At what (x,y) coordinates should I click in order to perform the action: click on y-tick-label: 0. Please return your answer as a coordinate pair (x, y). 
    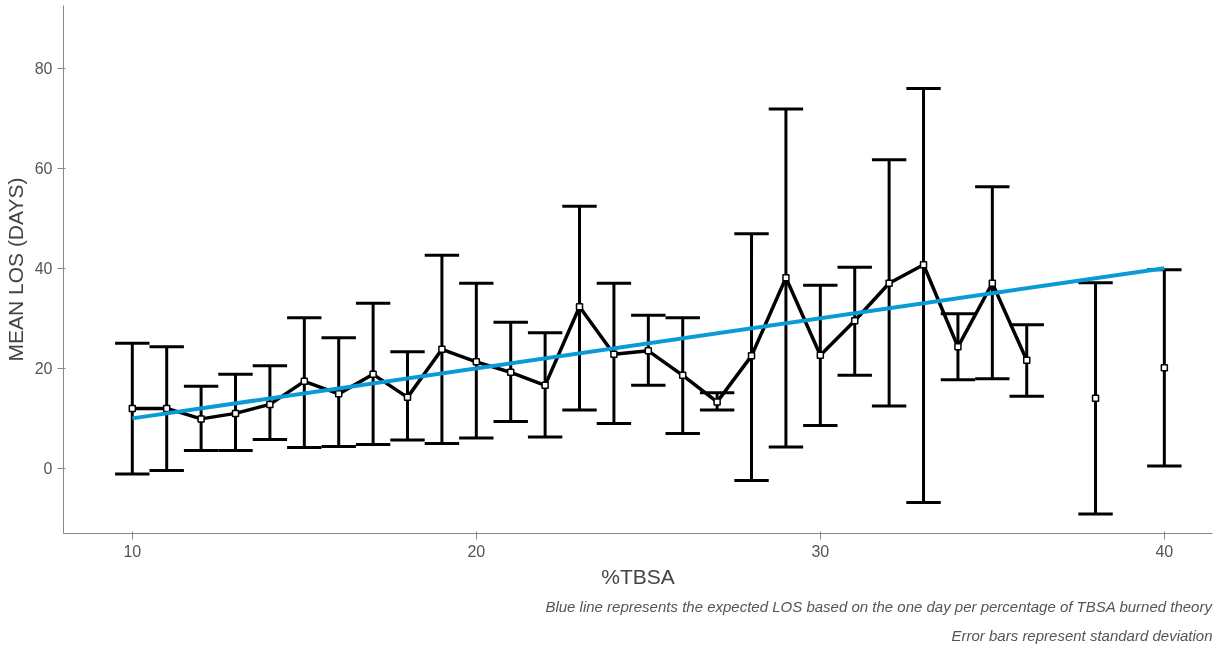
    Looking at the image, I should click on (48, 469).